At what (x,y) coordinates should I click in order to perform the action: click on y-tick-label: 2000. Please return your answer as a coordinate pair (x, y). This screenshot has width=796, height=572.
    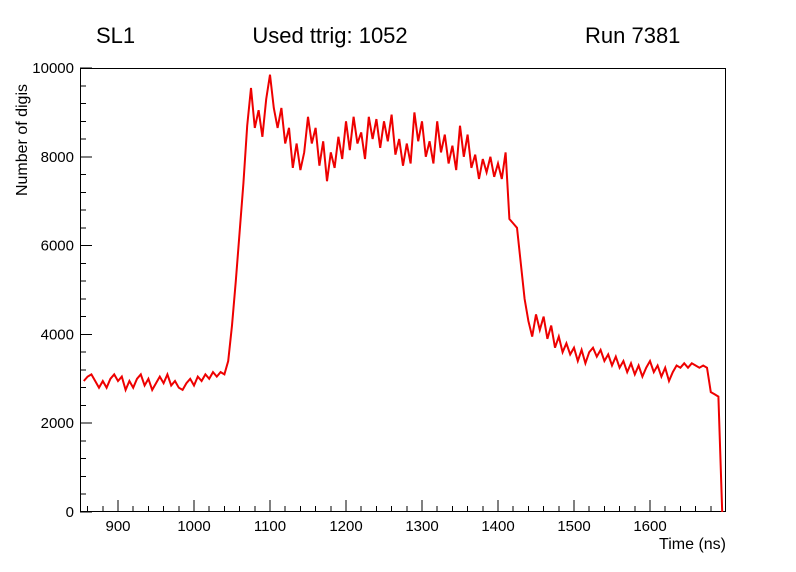
    Looking at the image, I should click on (57, 423).